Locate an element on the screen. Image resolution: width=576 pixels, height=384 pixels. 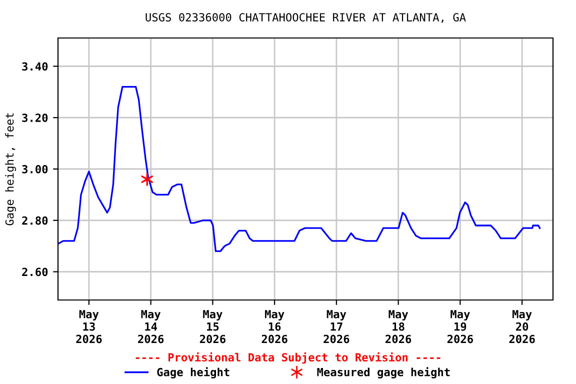
y-tick-label: 3.40 is located at coordinates (35, 66).